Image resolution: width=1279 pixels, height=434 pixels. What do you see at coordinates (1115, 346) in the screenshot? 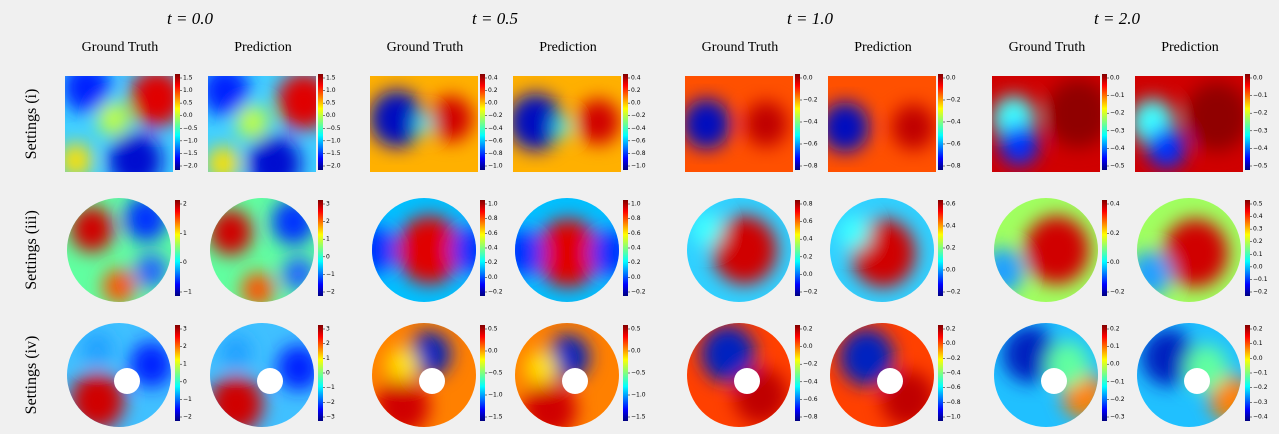
I see `colorbar-tick-label: 0.1` at bounding box center [1115, 346].